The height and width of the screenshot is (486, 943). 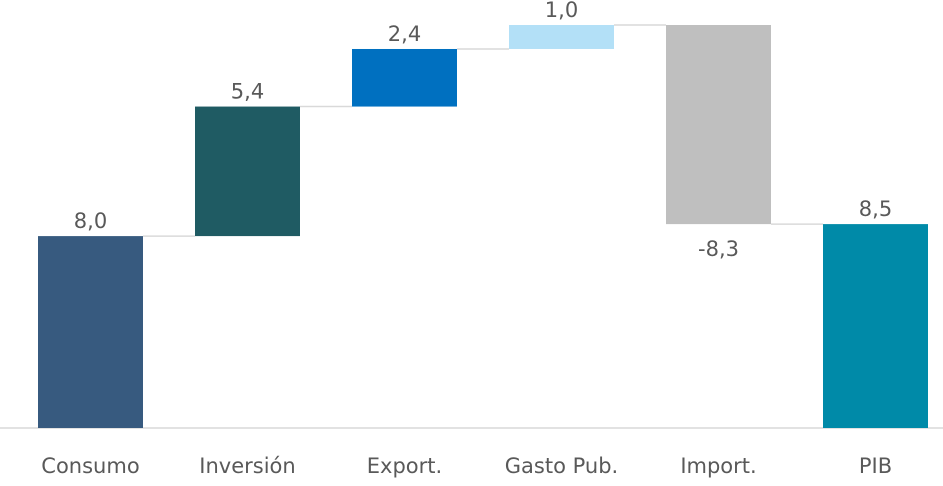 What do you see at coordinates (718, 466) in the screenshot?
I see `x-tick-label: Import.` at bounding box center [718, 466].